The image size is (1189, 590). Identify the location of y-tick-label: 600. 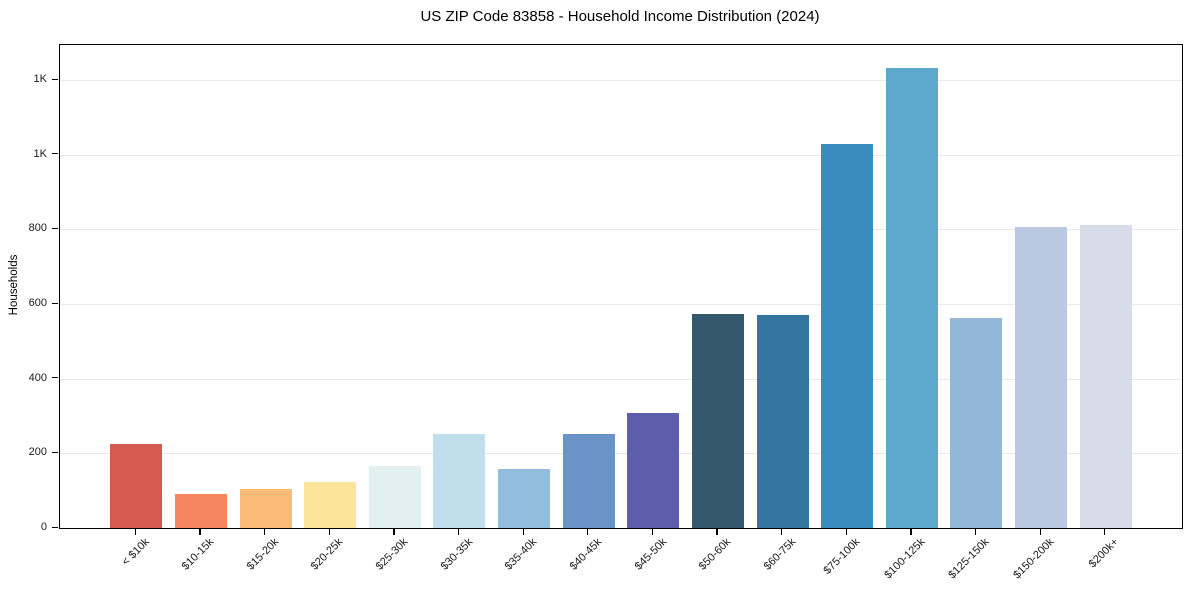
(37, 303).